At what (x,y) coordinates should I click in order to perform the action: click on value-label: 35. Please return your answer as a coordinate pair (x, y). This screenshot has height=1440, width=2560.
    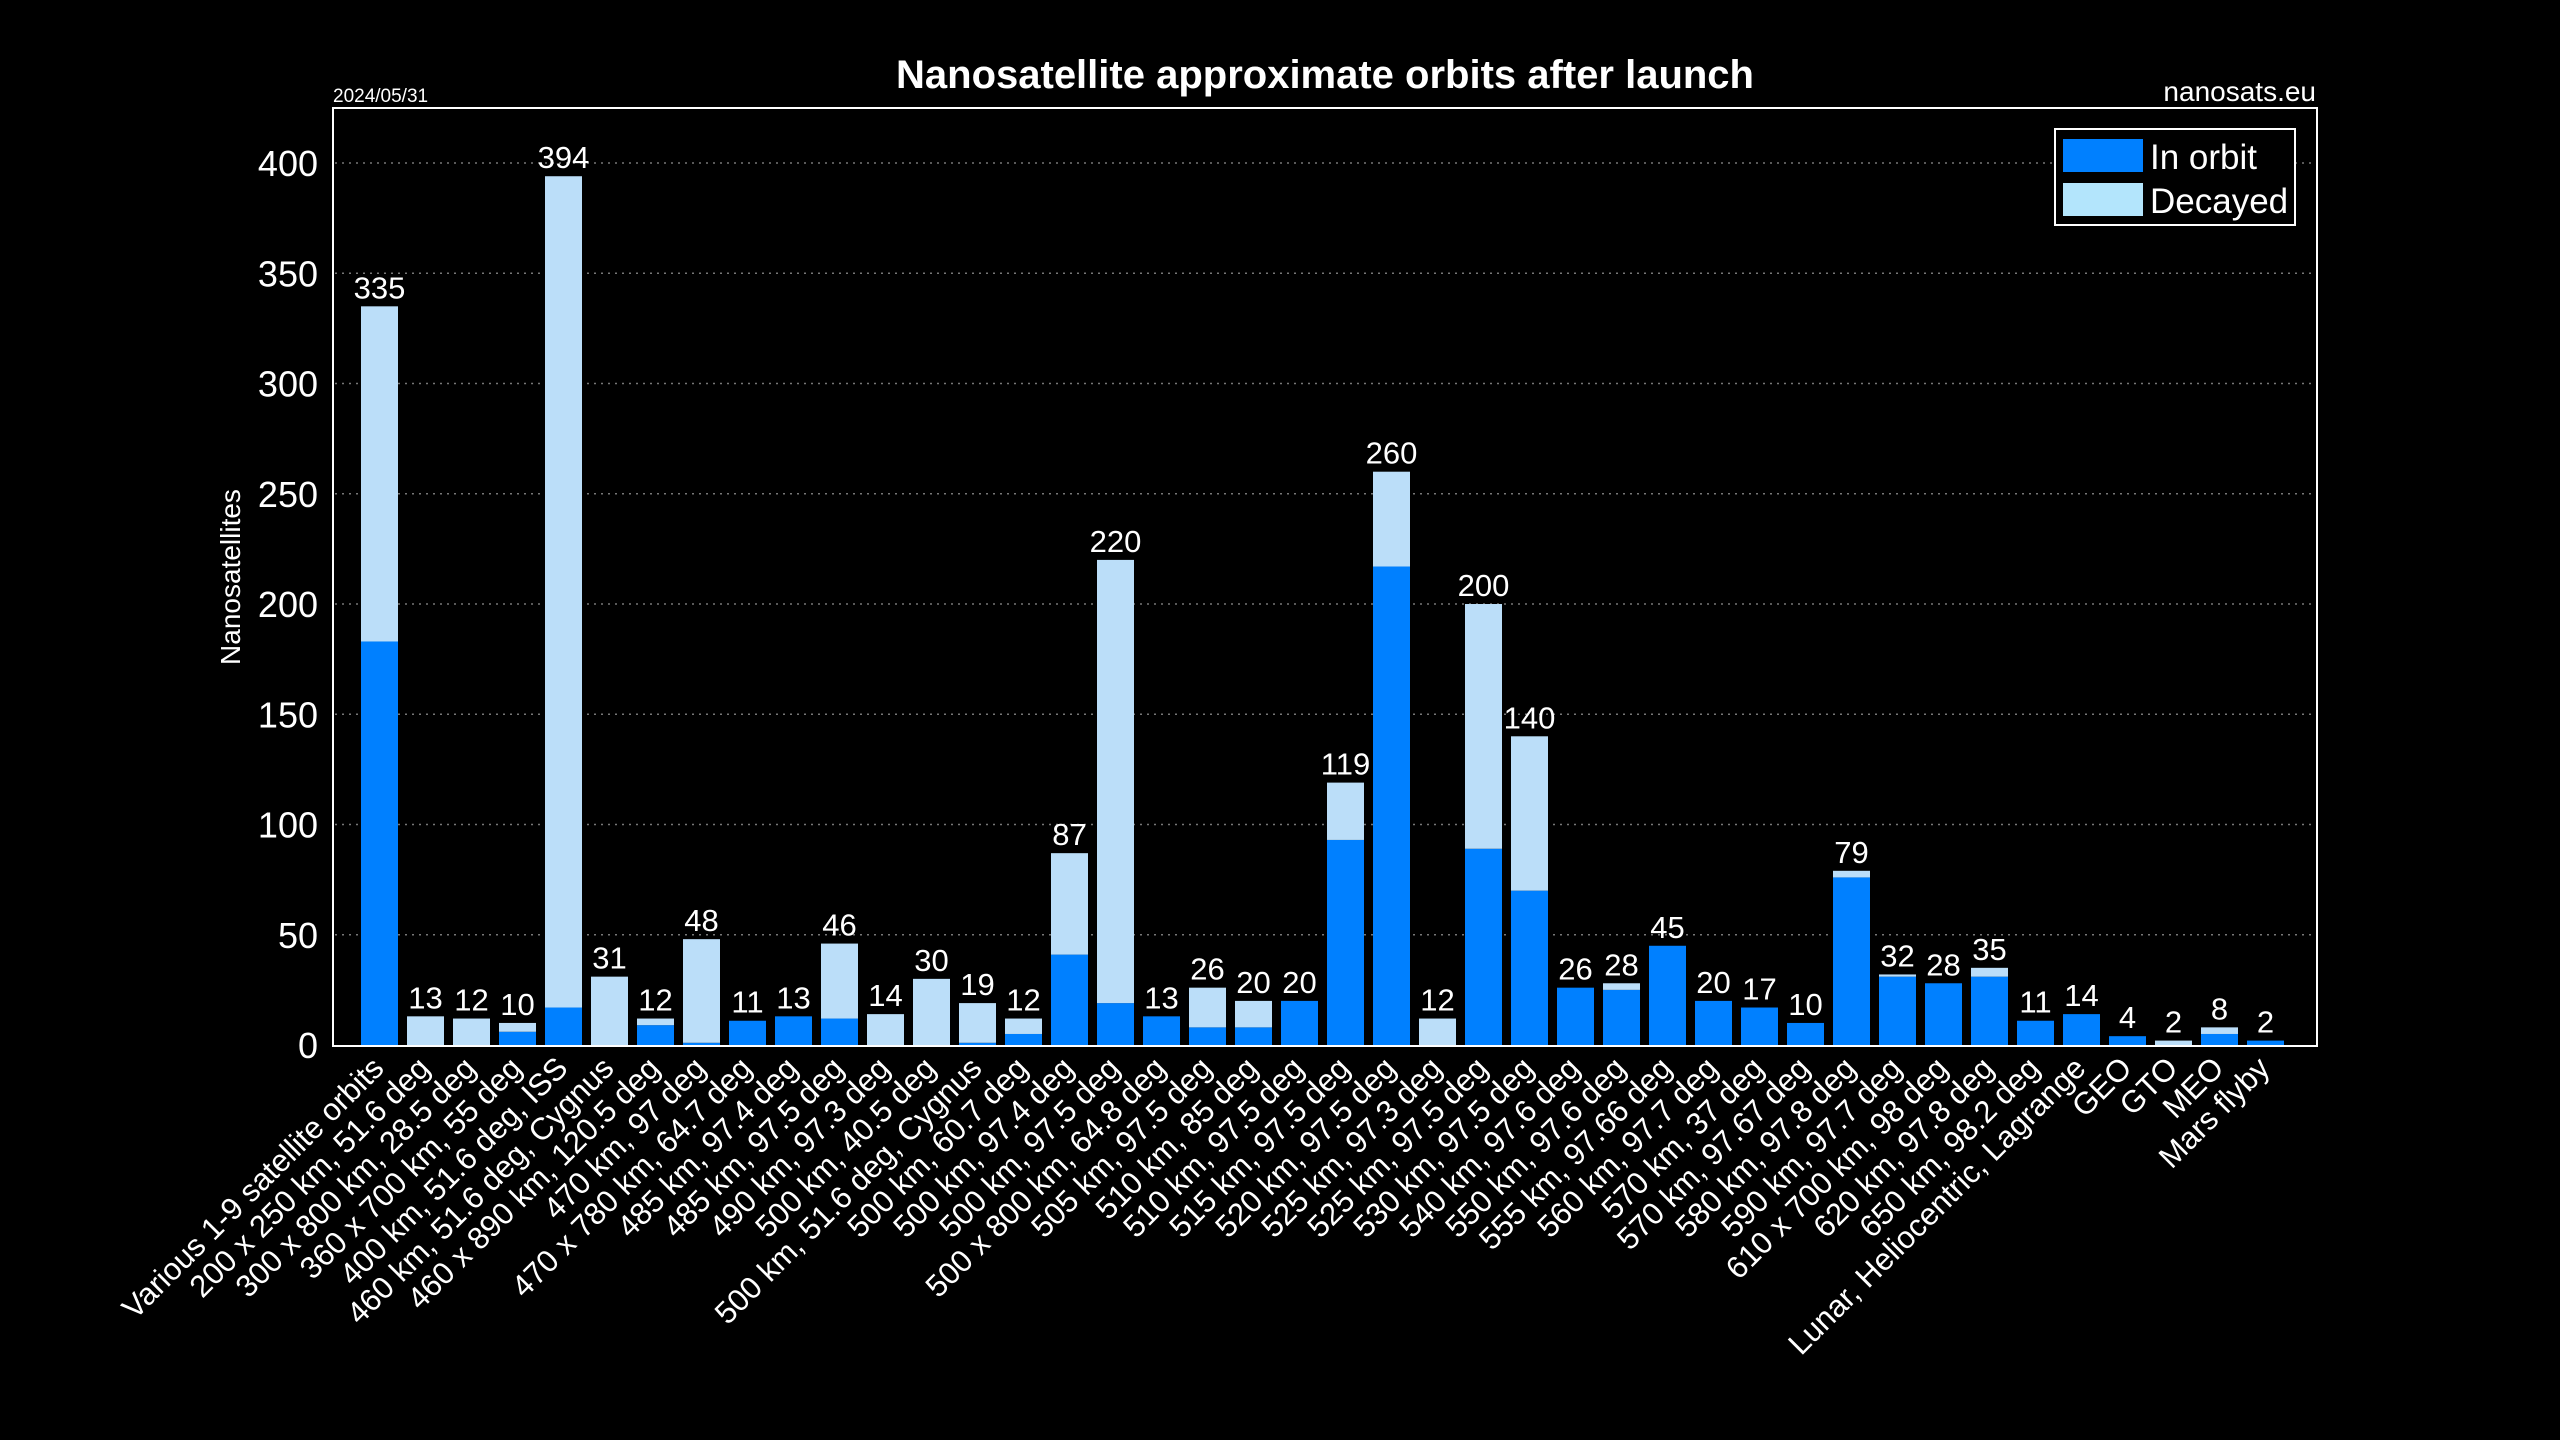
    Looking at the image, I should click on (1989, 949).